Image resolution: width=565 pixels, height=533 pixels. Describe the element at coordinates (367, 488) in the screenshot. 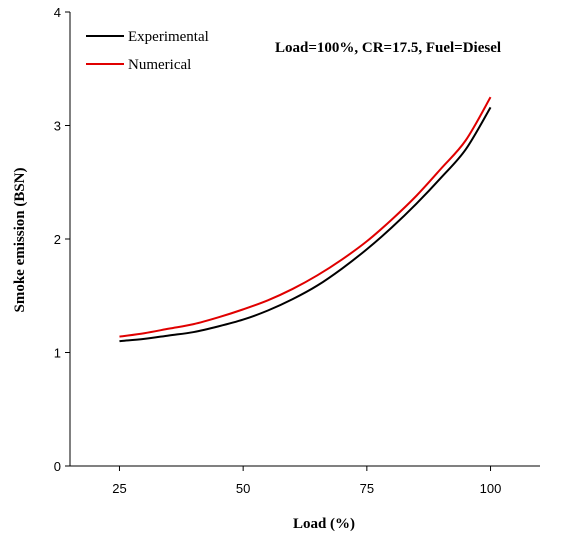

I see `x-tick-label: 75` at that location.